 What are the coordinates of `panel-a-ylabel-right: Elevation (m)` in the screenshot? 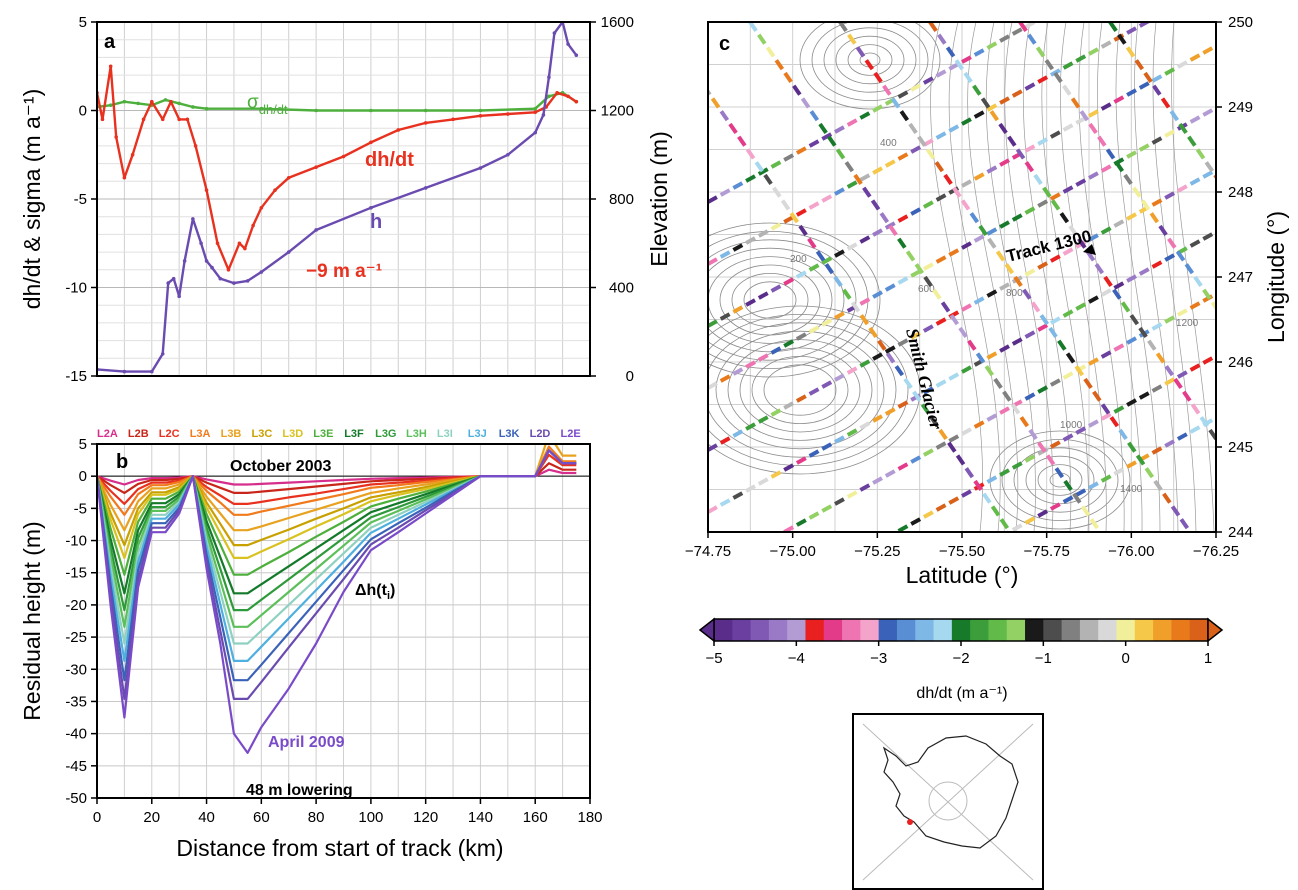 It's located at (659, 198).